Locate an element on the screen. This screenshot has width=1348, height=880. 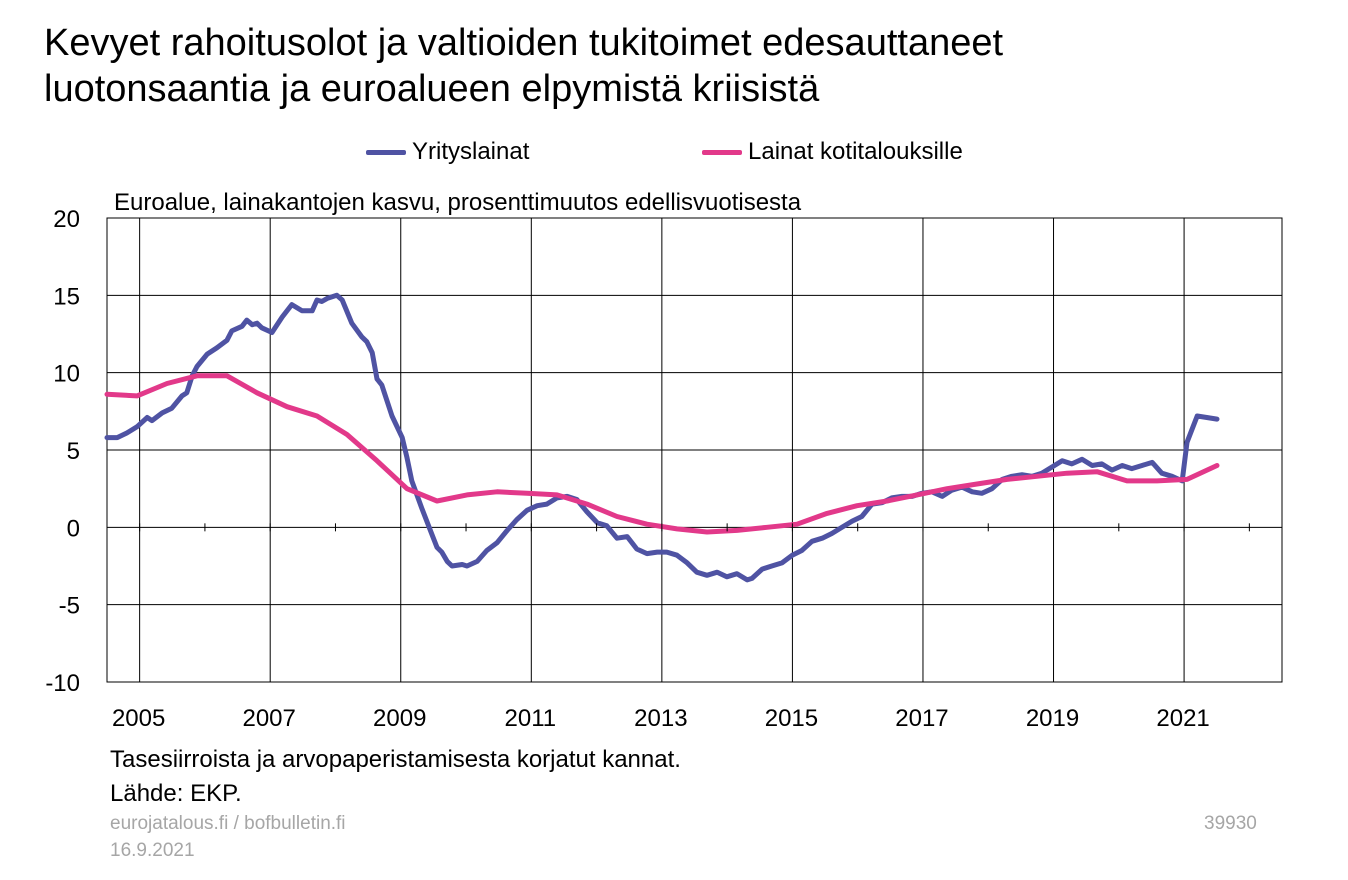
x-tick-label: 2015 is located at coordinates (791, 718).